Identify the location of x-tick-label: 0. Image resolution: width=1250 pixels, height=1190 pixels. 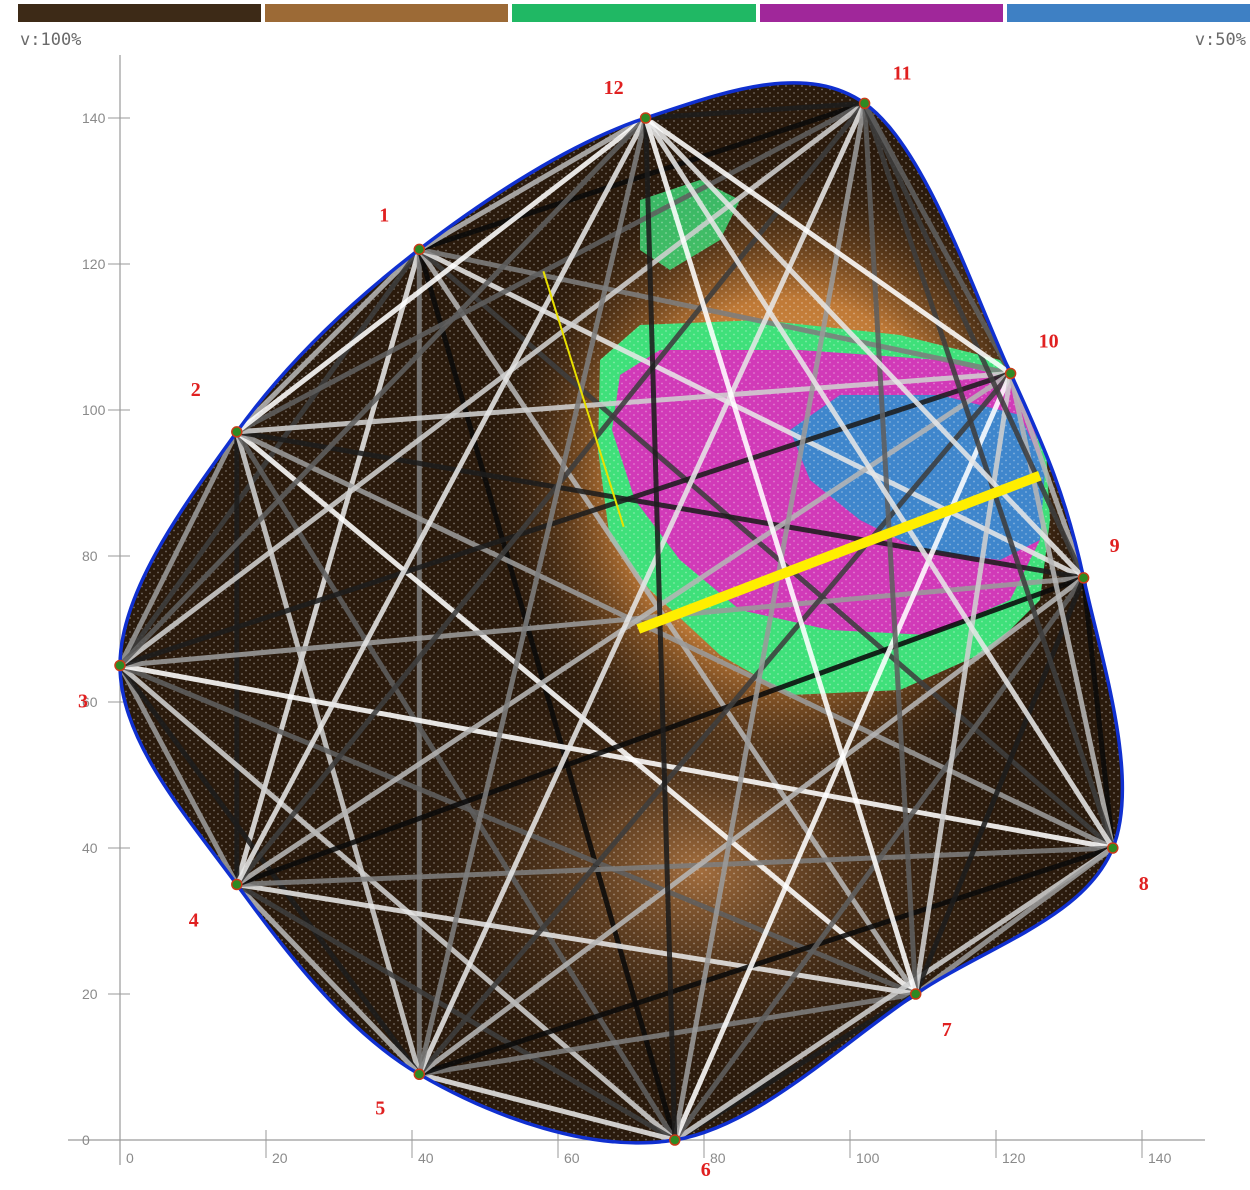
(130, 1158).